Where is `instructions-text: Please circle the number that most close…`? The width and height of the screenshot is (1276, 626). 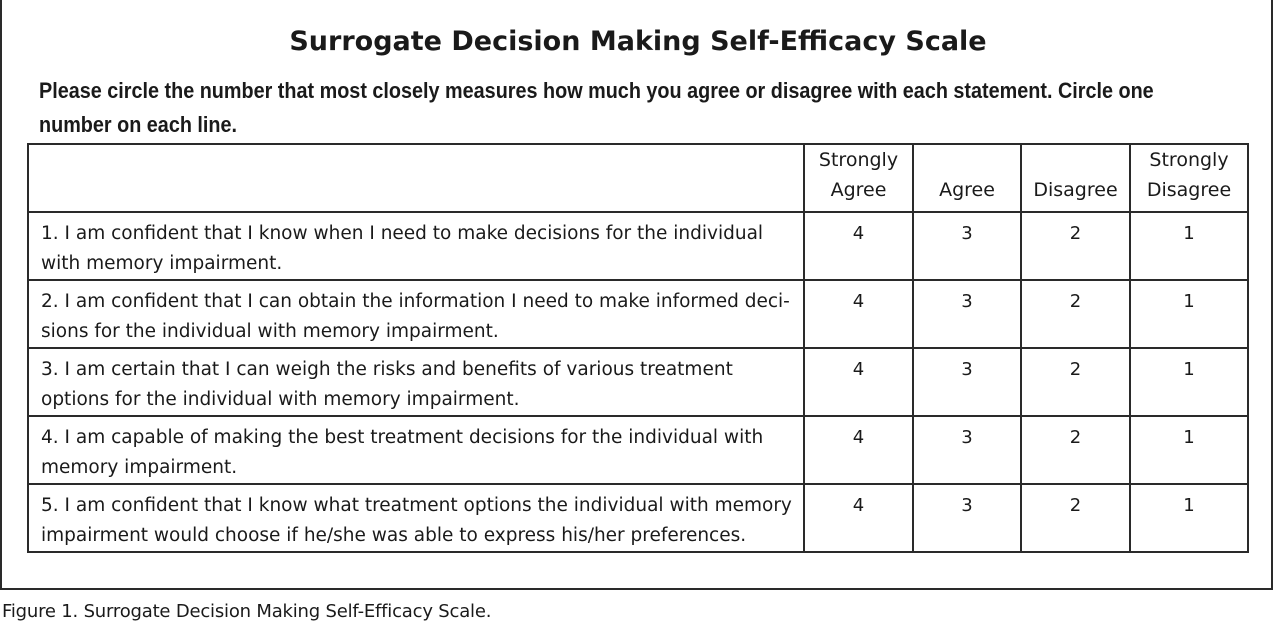
instructions-text: Please circle the number that most close… is located at coordinates (596, 107).